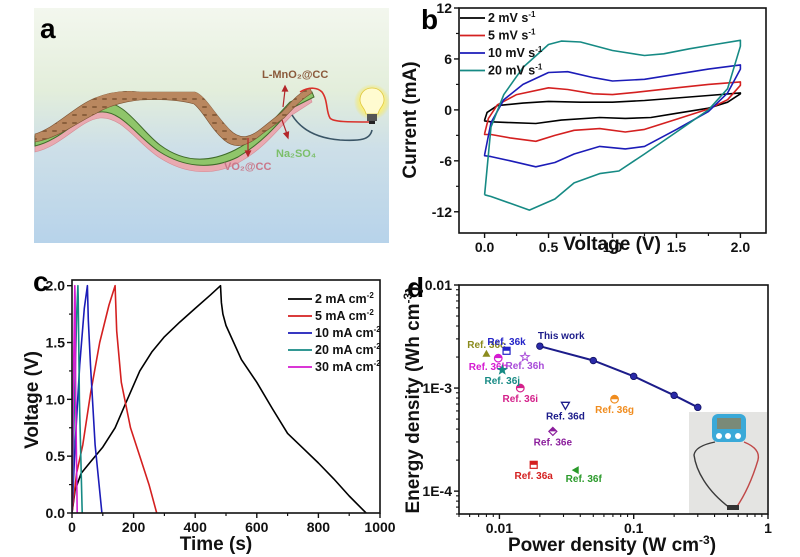  I want to click on reference-point: Ref. 36e, so click(553, 437).